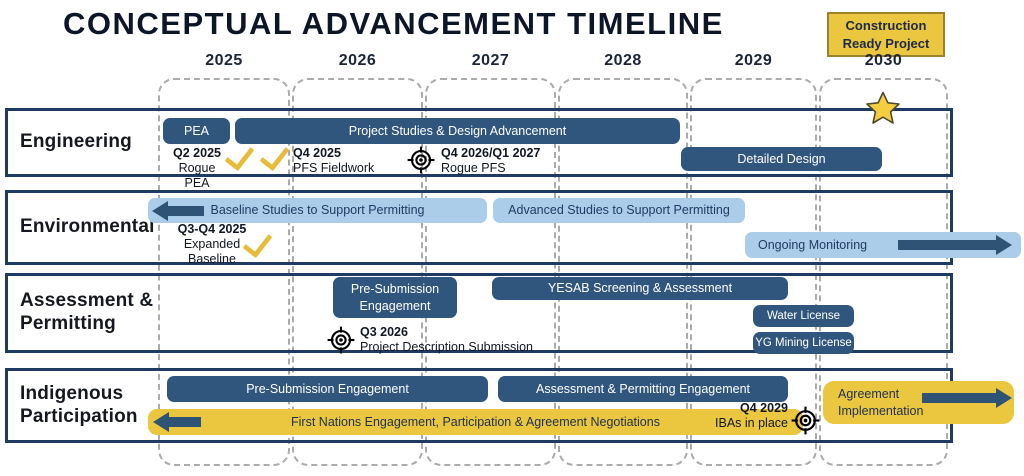 The image size is (1024, 476). Describe the element at coordinates (457, 131) in the screenshot. I see `bar-project-studies-design-advancement: Project Studies & Design Advancement` at that location.